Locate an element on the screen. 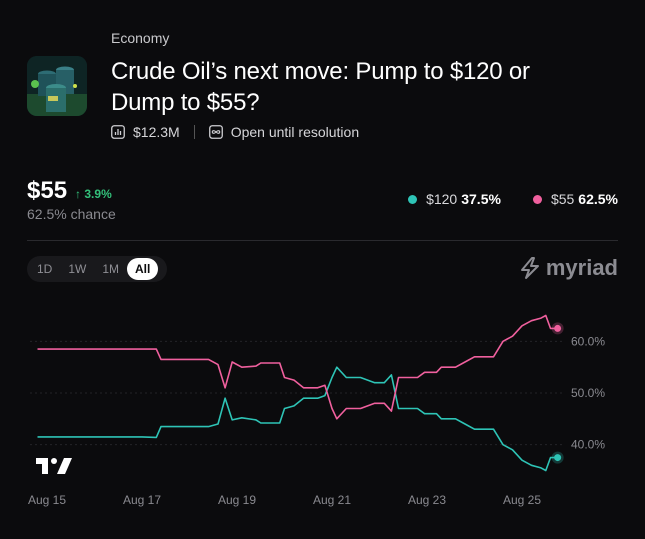 Image resolution: width=645 pixels, height=539 pixels. meta-separator is located at coordinates (194, 132).